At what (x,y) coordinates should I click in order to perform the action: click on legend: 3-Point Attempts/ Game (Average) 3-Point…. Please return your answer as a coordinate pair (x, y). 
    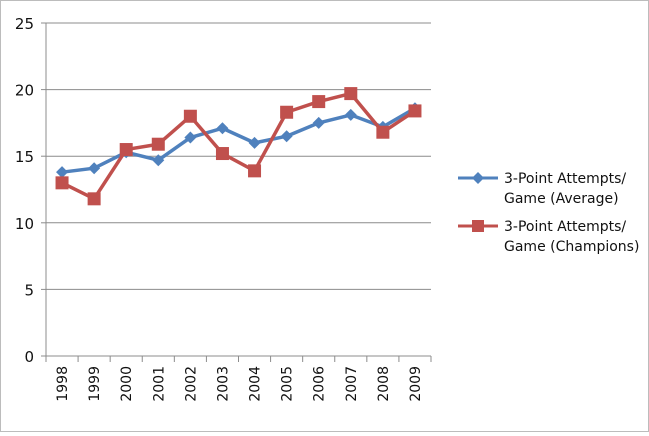
    Looking at the image, I should click on (551, 217).